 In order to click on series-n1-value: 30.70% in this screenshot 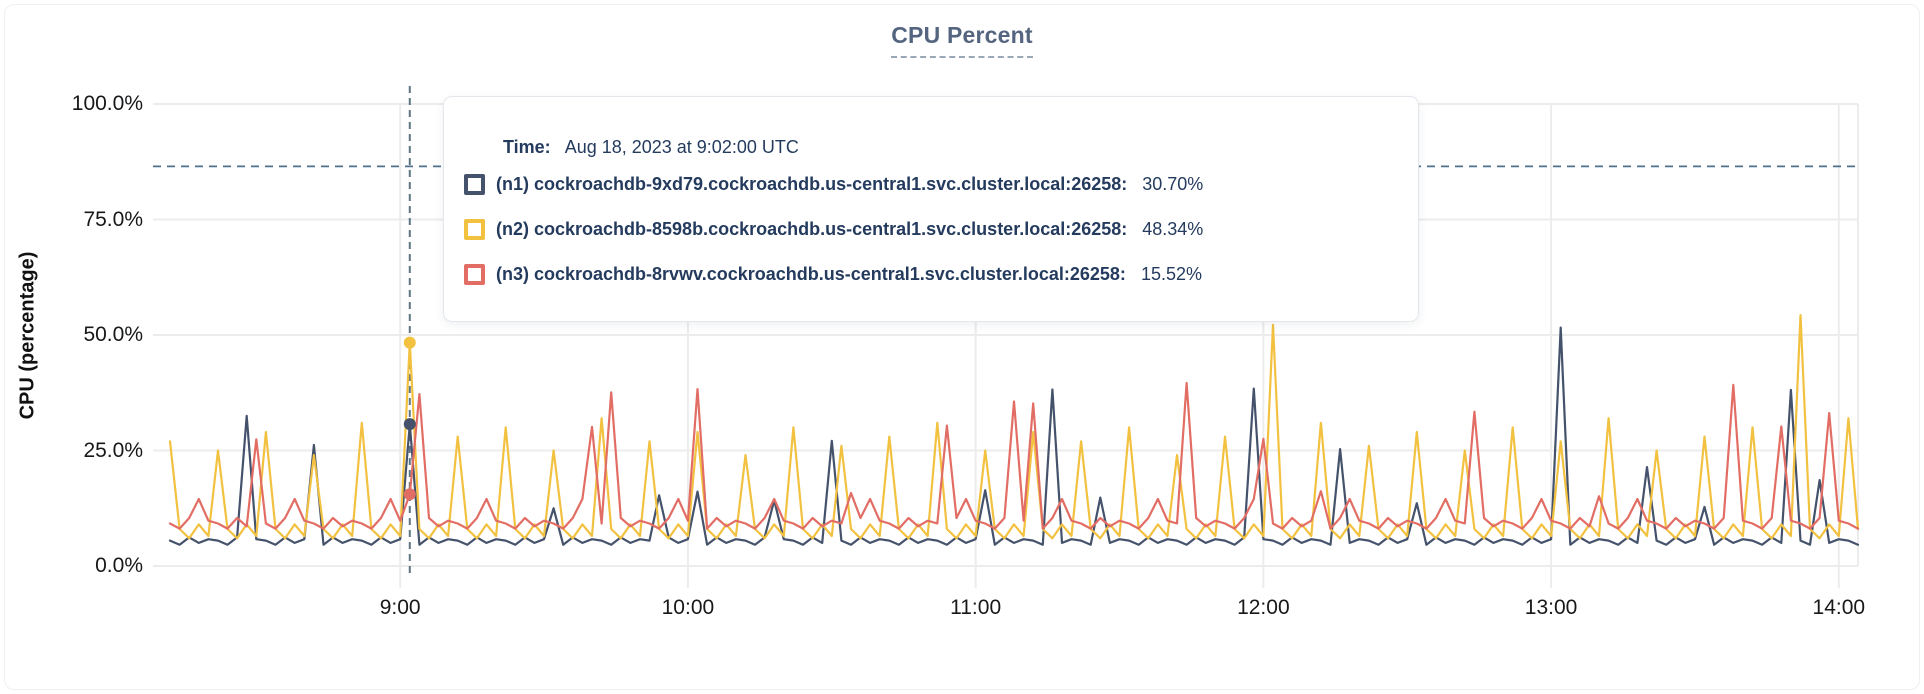, I will do `click(1173, 183)`.